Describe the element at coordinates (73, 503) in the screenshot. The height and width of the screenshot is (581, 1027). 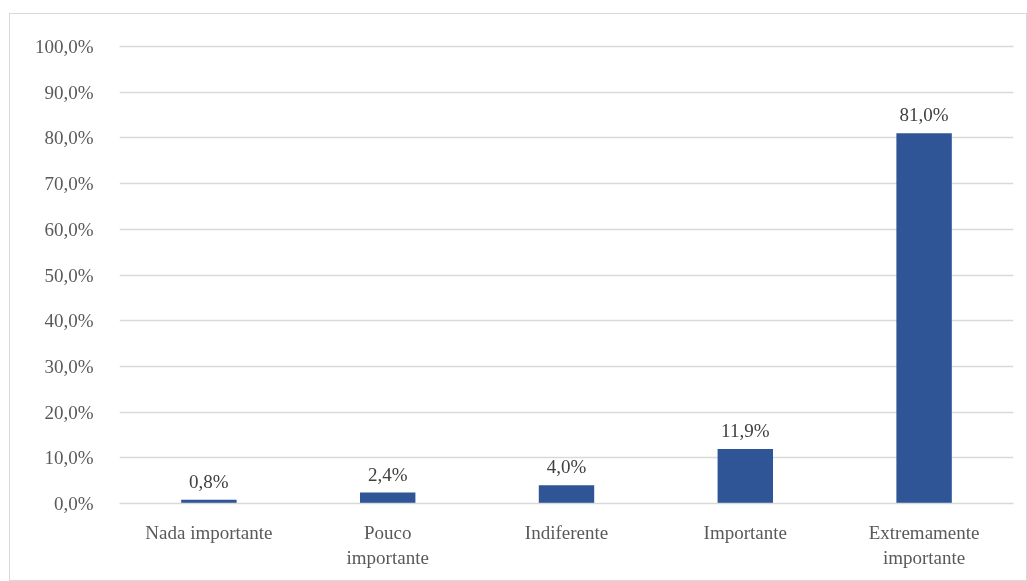
I see `y-tick-label: 0,0%` at that location.